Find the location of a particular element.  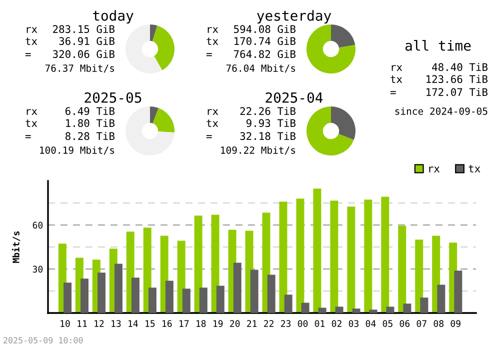

x-tick-label: 11 is located at coordinates (82, 323).